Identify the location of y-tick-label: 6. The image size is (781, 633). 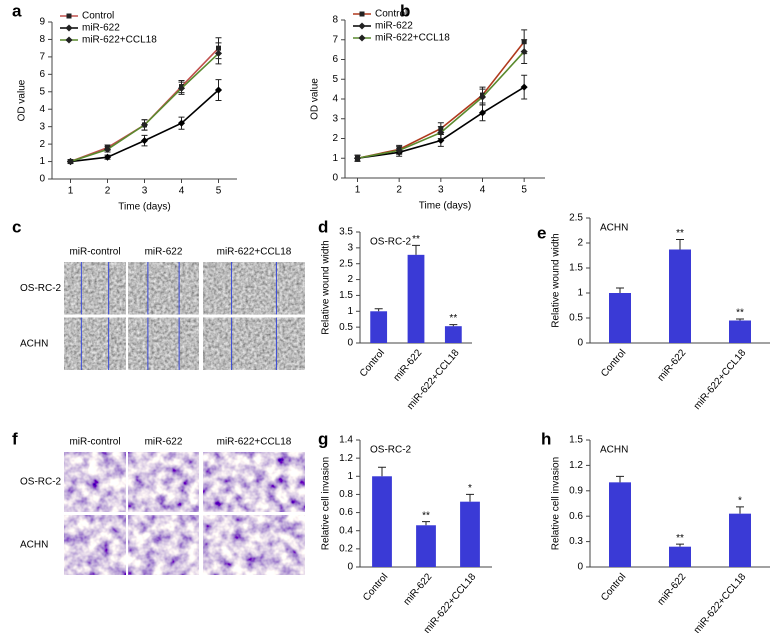
(335, 59).